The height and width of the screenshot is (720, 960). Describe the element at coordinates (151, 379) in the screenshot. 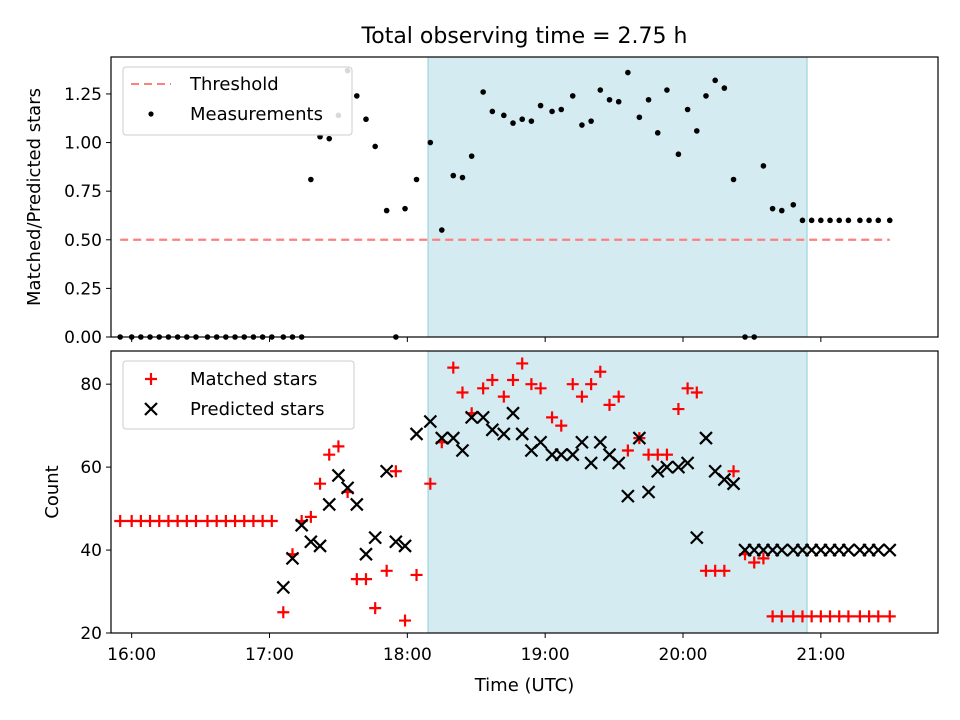

I see `legend-matched-swatch` at that location.